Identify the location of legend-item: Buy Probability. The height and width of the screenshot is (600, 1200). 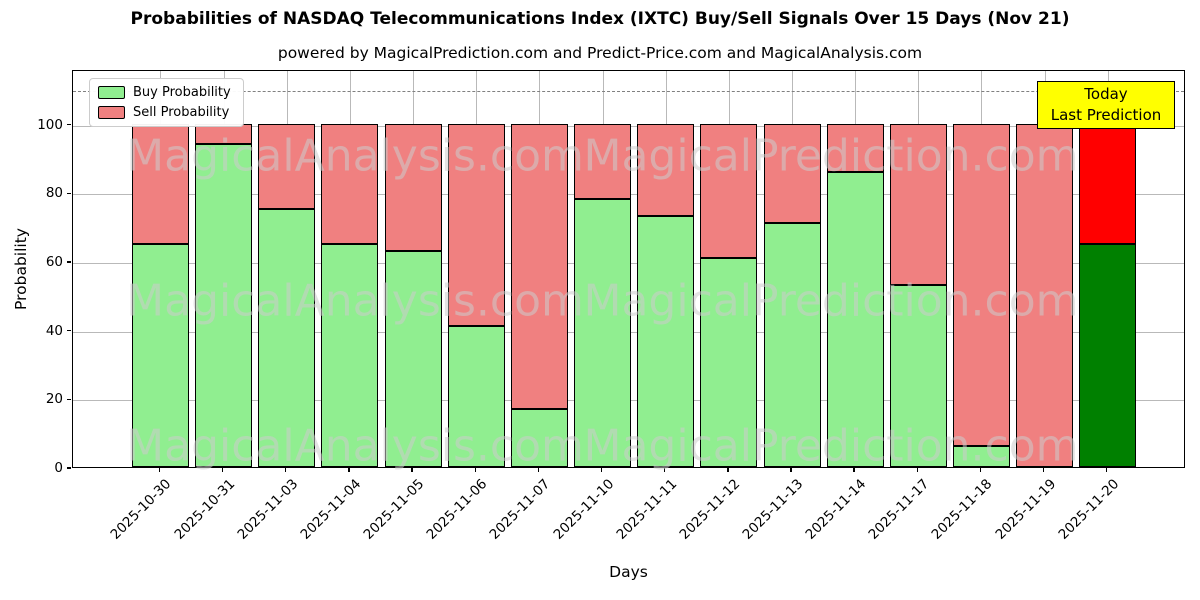
(164, 92).